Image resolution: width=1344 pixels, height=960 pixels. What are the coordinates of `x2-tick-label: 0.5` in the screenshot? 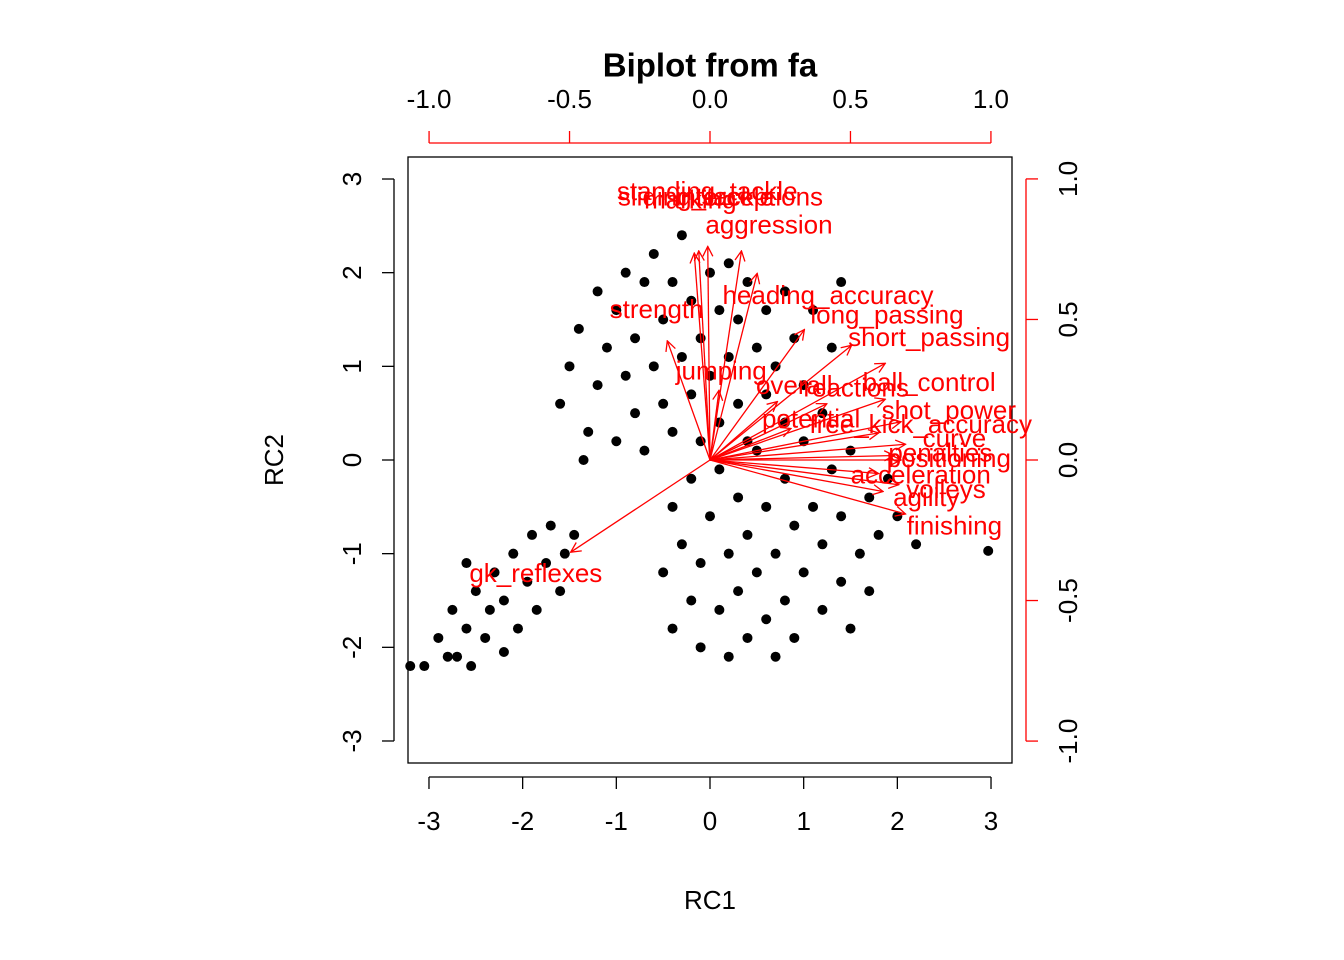 It's located at (850, 99).